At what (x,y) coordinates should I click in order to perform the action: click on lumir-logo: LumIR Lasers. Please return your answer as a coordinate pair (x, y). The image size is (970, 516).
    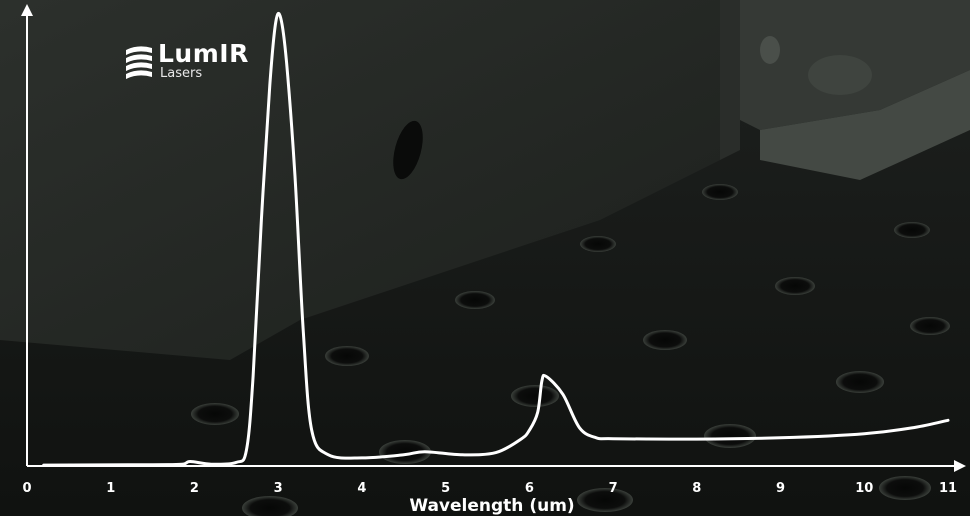
    Looking at the image, I should click on (194, 62).